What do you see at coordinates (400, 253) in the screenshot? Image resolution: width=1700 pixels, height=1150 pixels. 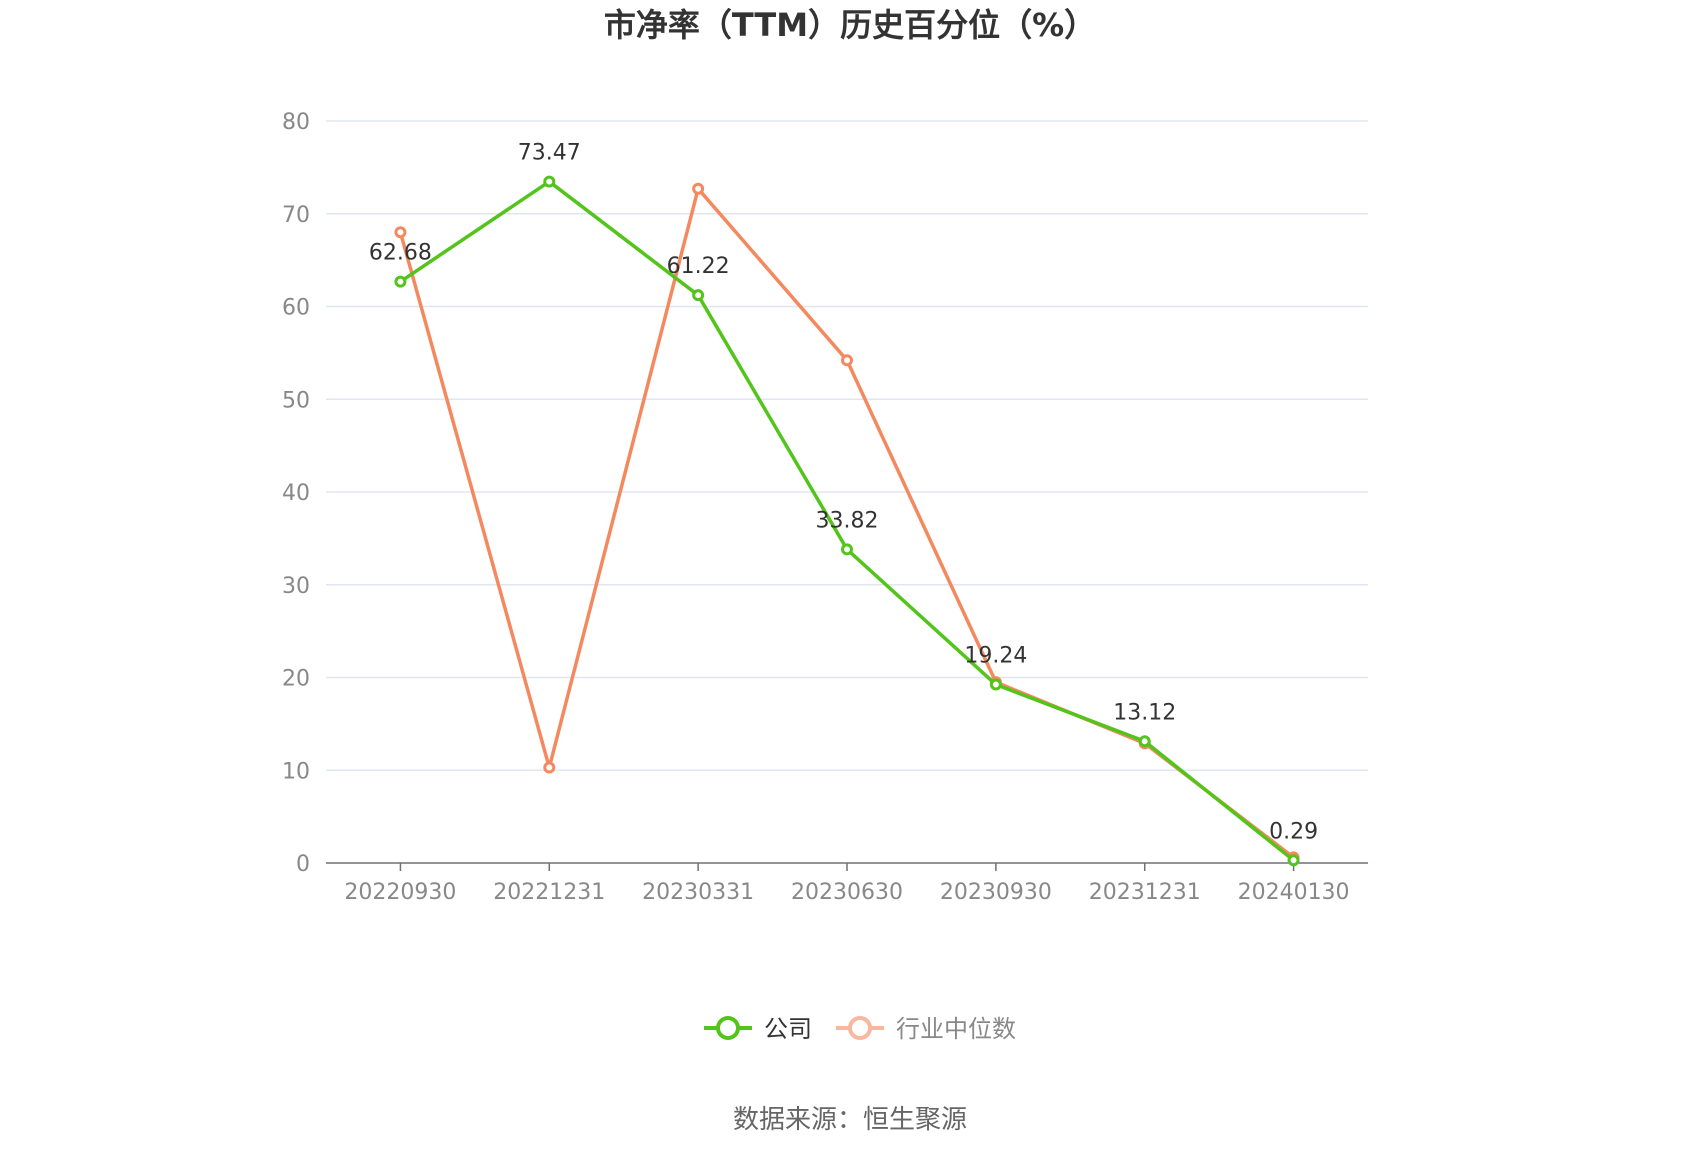 I see `data-label: 62.68` at bounding box center [400, 253].